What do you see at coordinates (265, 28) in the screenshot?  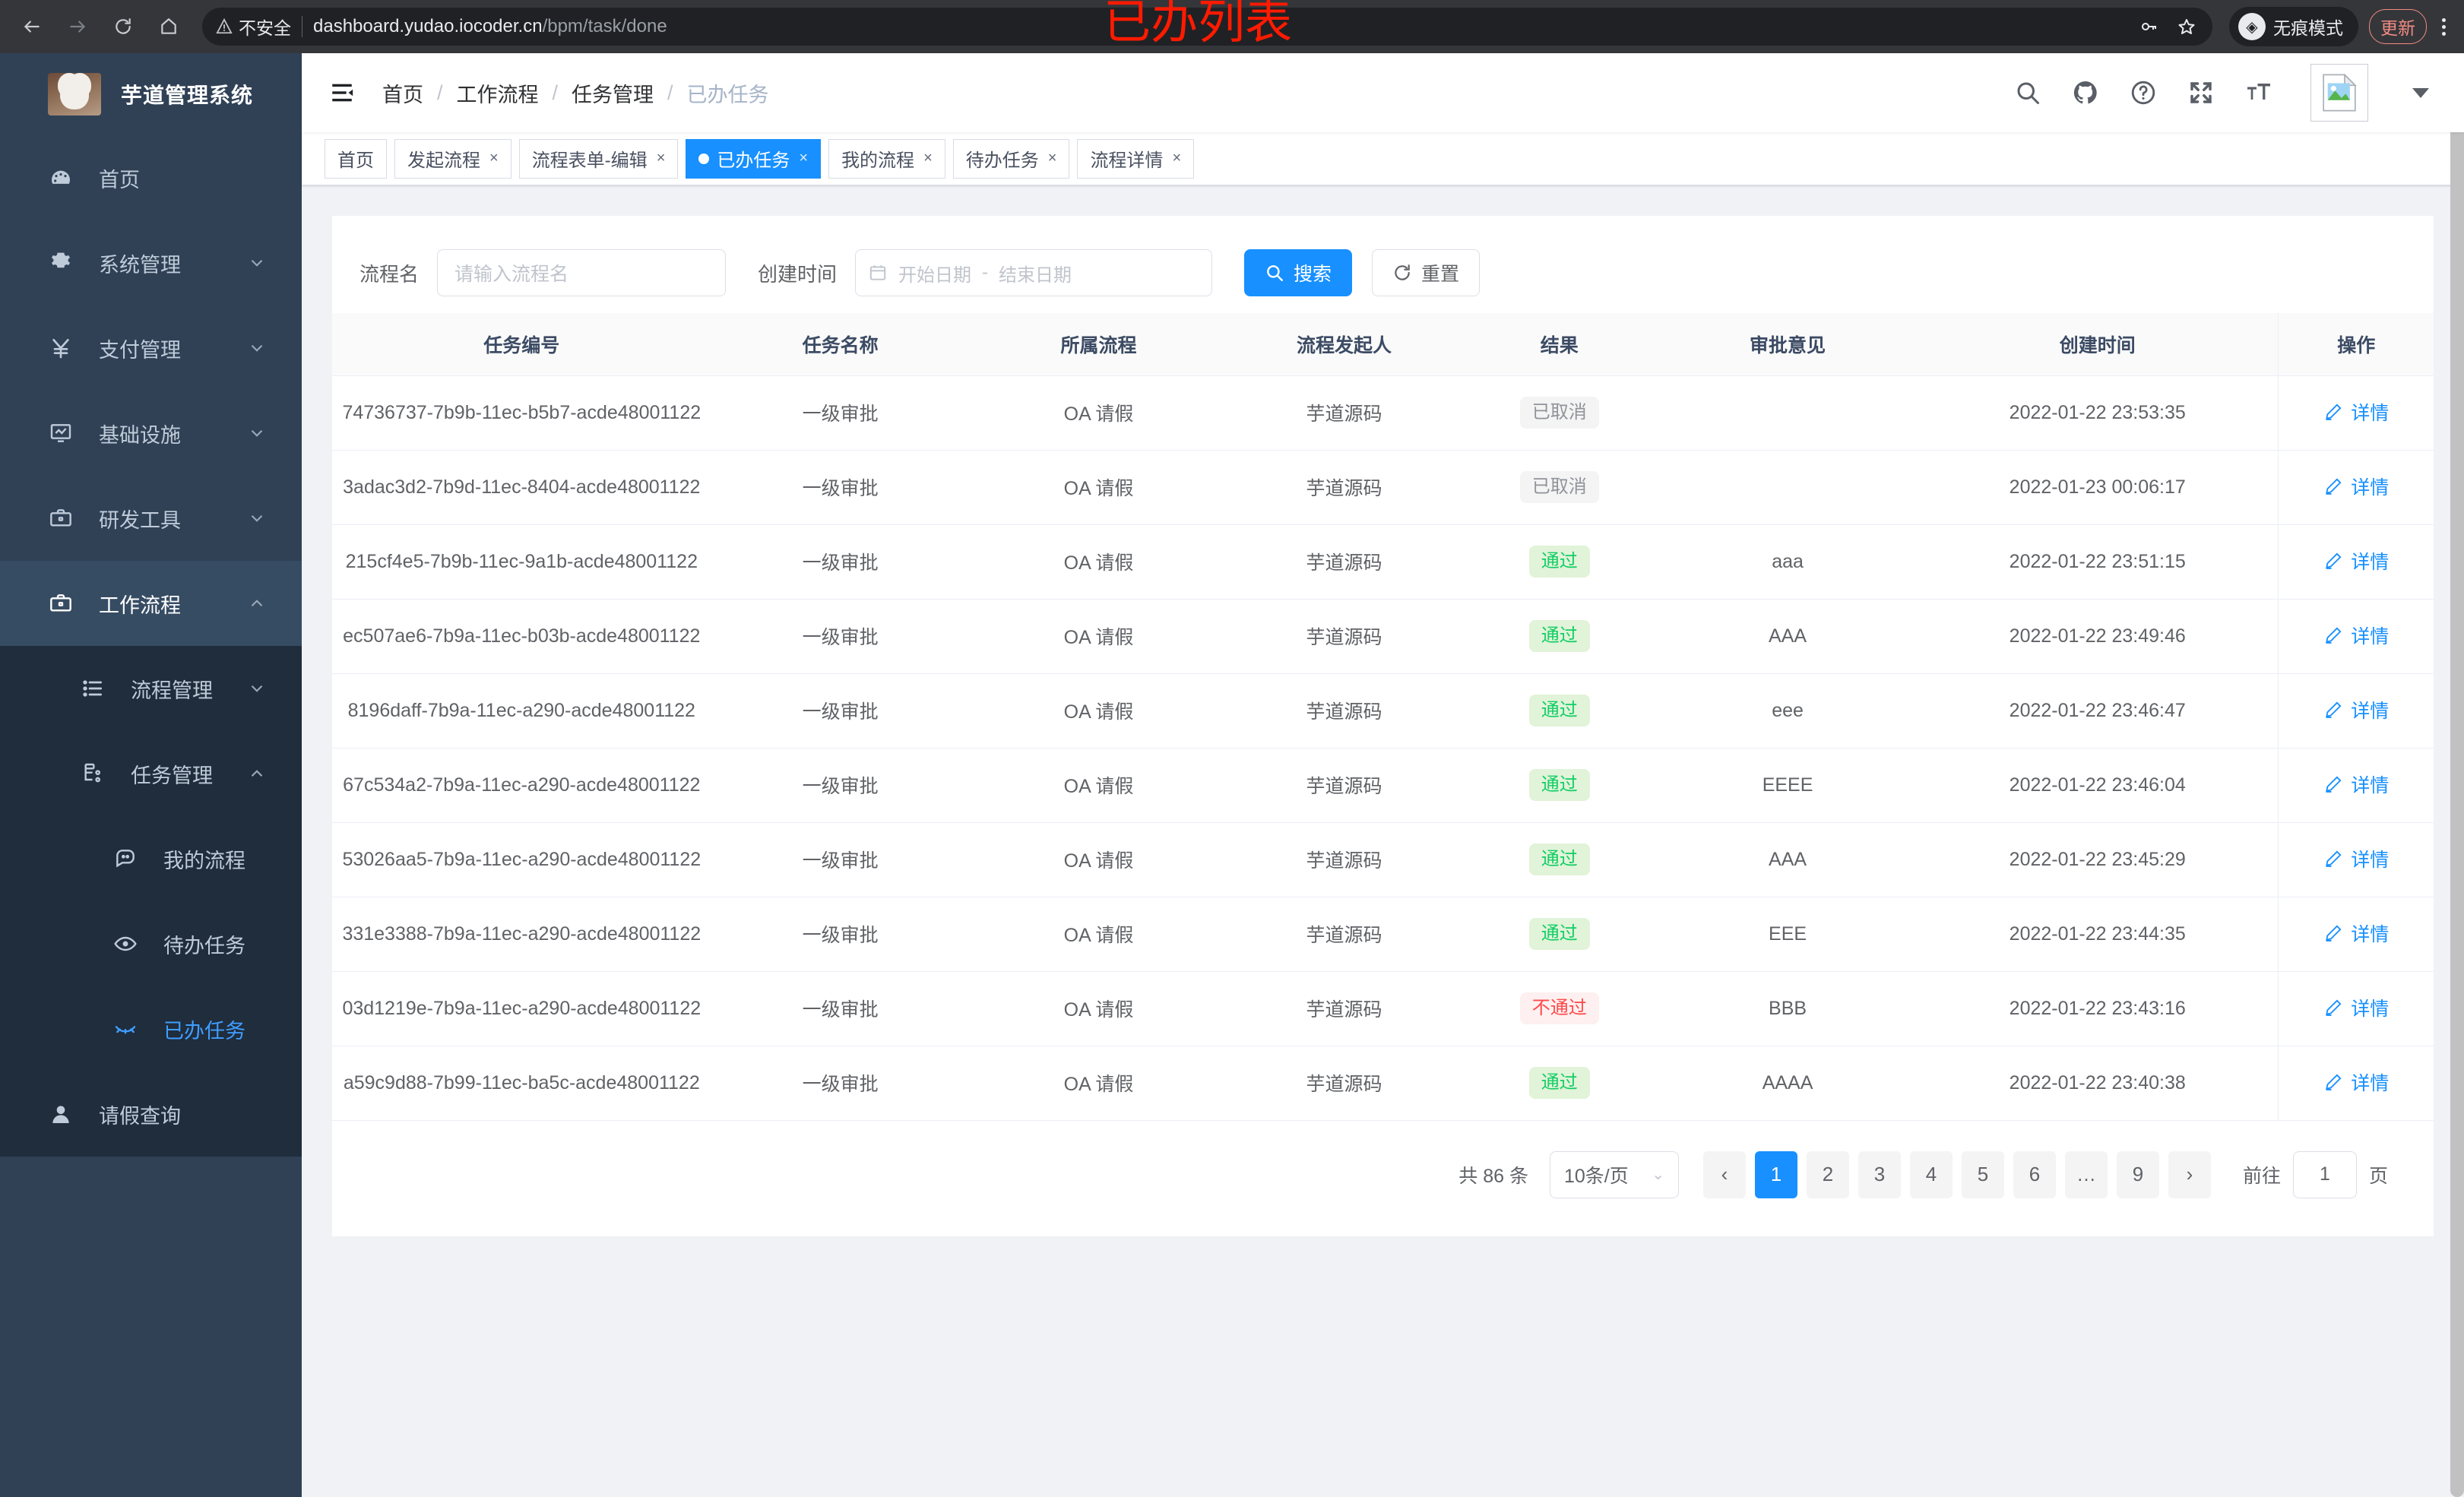 I see `security-label: 不安全` at bounding box center [265, 28].